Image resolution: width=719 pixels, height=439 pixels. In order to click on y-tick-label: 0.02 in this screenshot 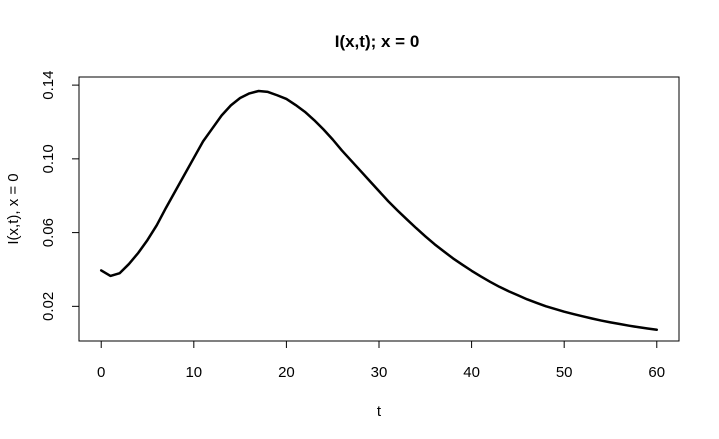, I will do `click(48, 306)`.